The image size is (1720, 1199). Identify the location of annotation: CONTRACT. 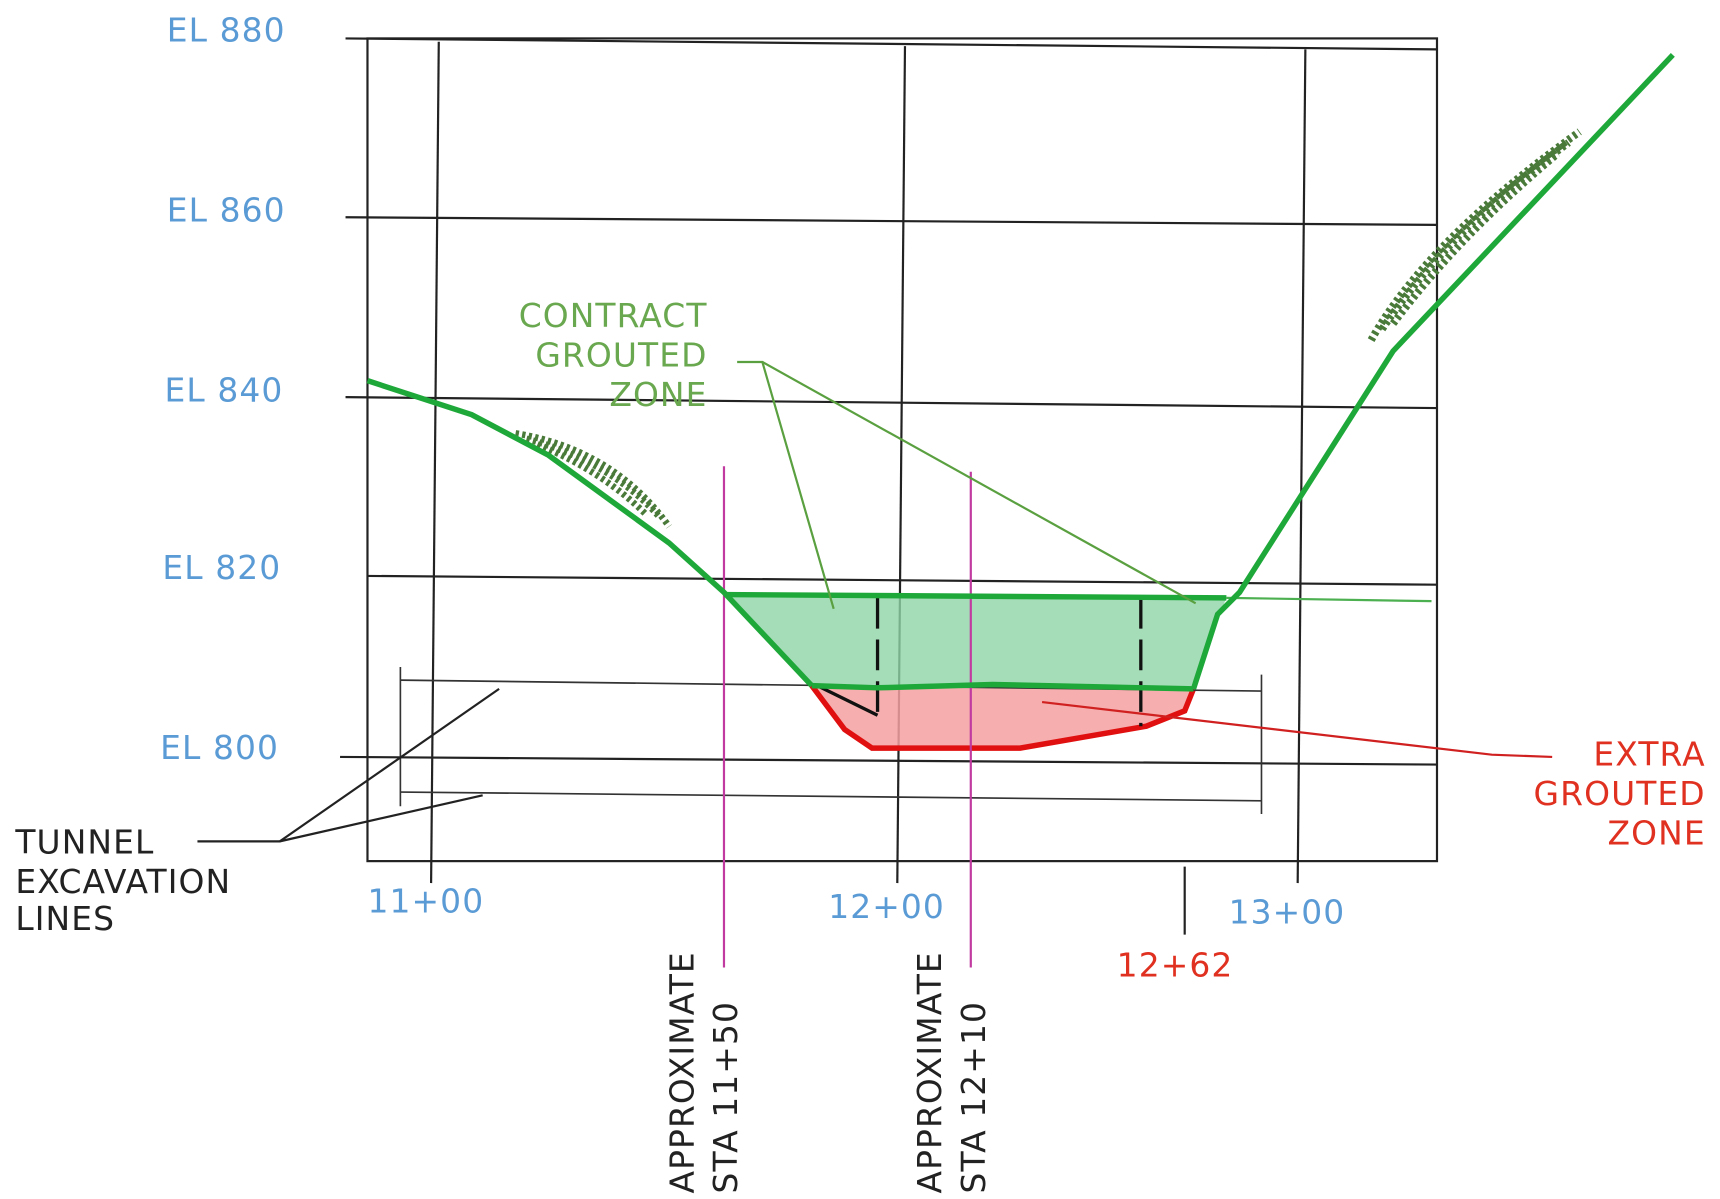
(613, 315).